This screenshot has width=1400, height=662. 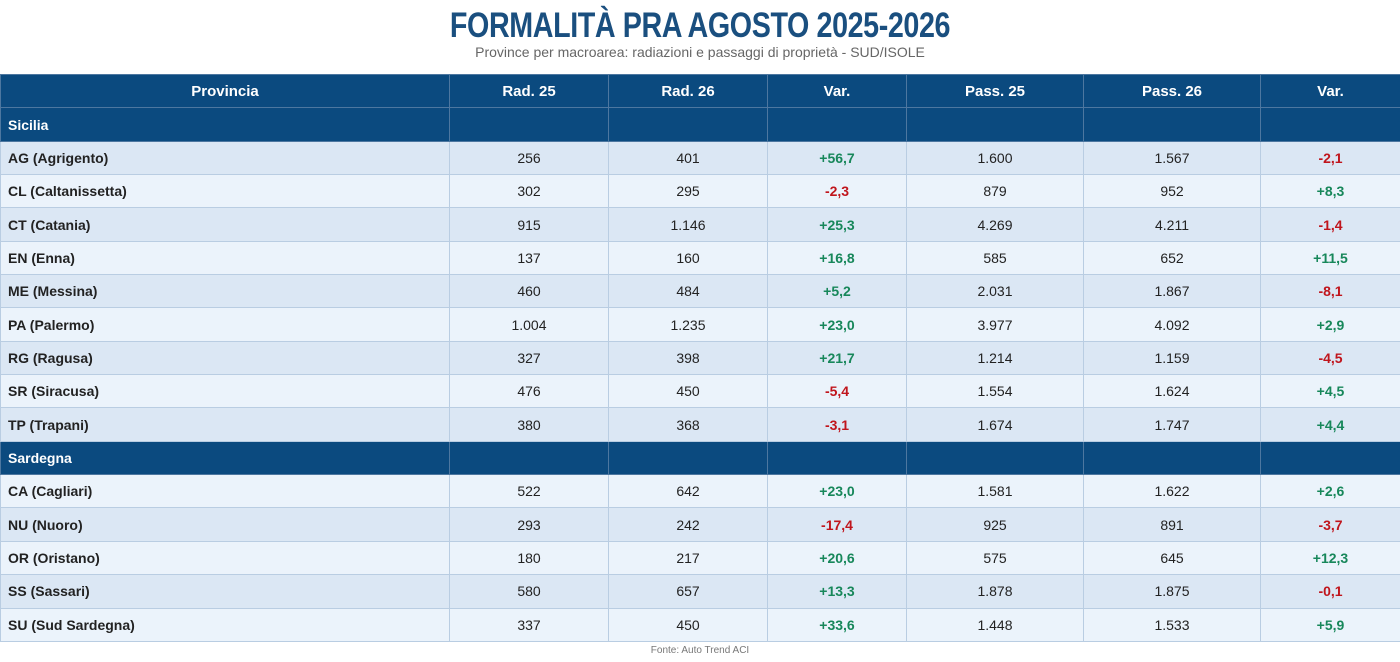 I want to click on cell: 2.031, so click(x=995, y=291).